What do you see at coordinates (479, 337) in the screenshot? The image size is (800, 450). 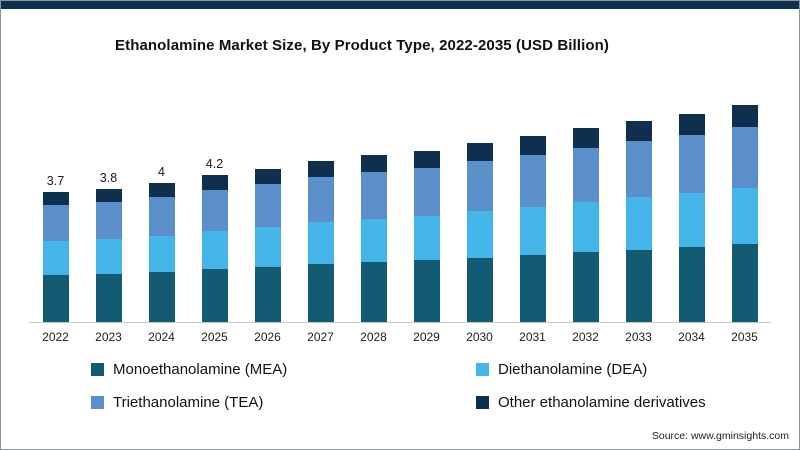 I see `x-axis-tick-label: 2030` at bounding box center [479, 337].